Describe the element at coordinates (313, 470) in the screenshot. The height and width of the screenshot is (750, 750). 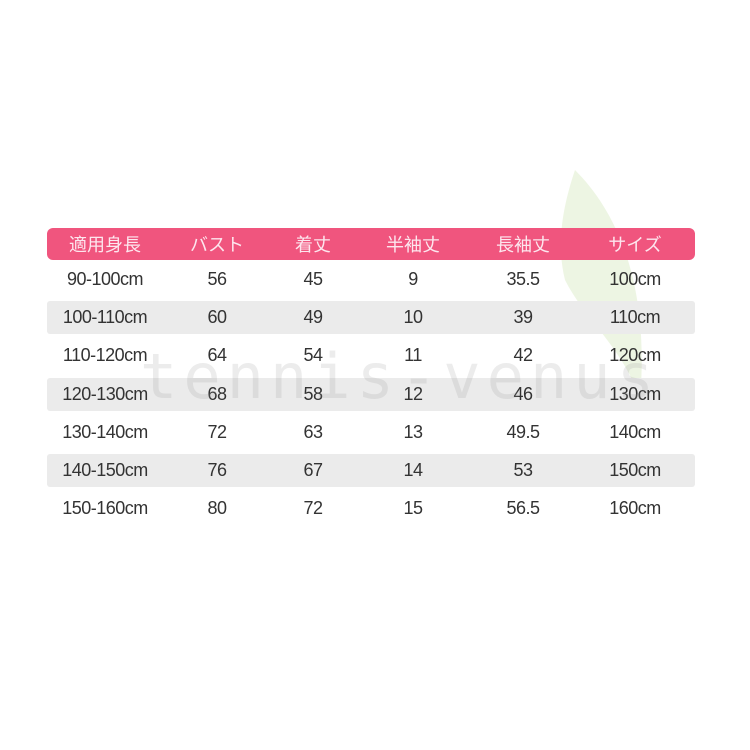
I see `table-cell: 67` at that location.